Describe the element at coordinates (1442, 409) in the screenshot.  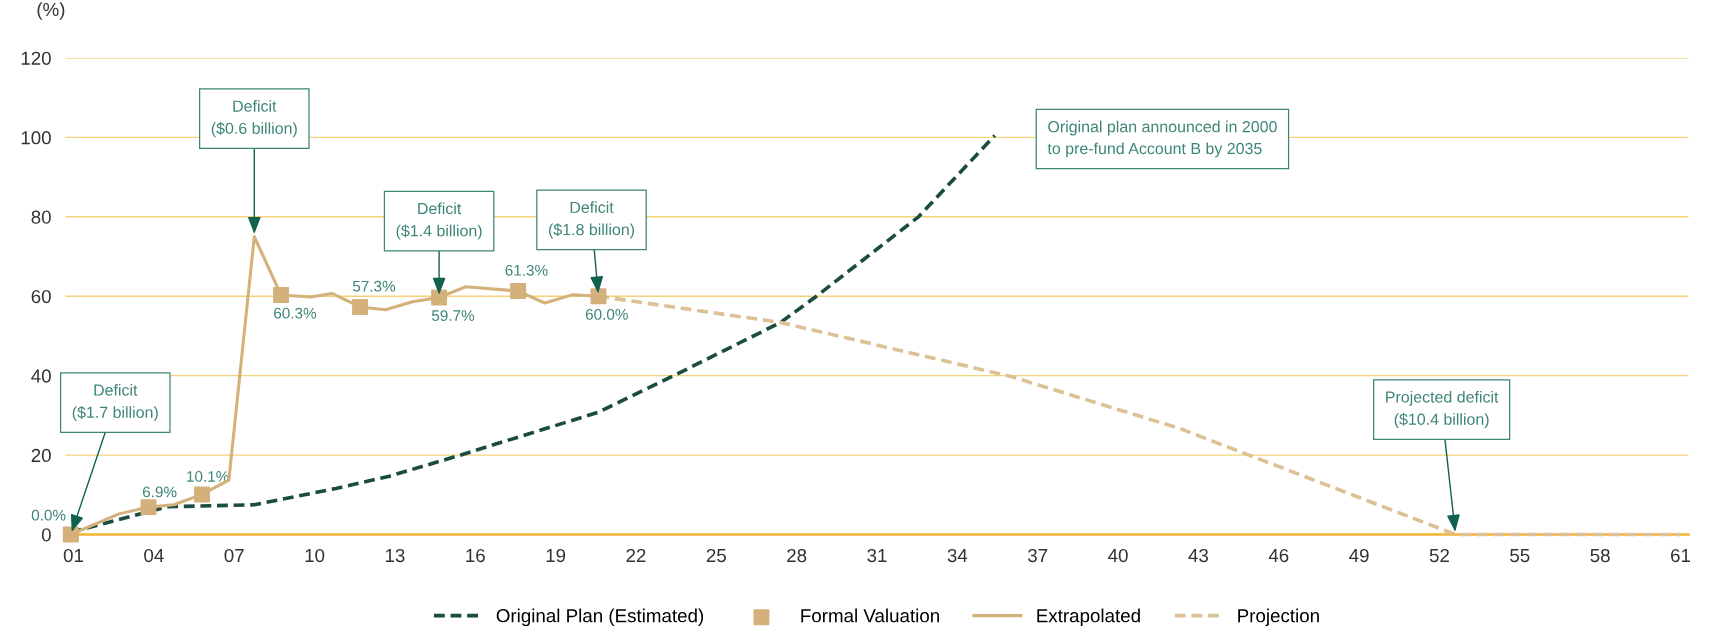
I see `annotation: Projected deficit ($10.4 billion)` at that location.